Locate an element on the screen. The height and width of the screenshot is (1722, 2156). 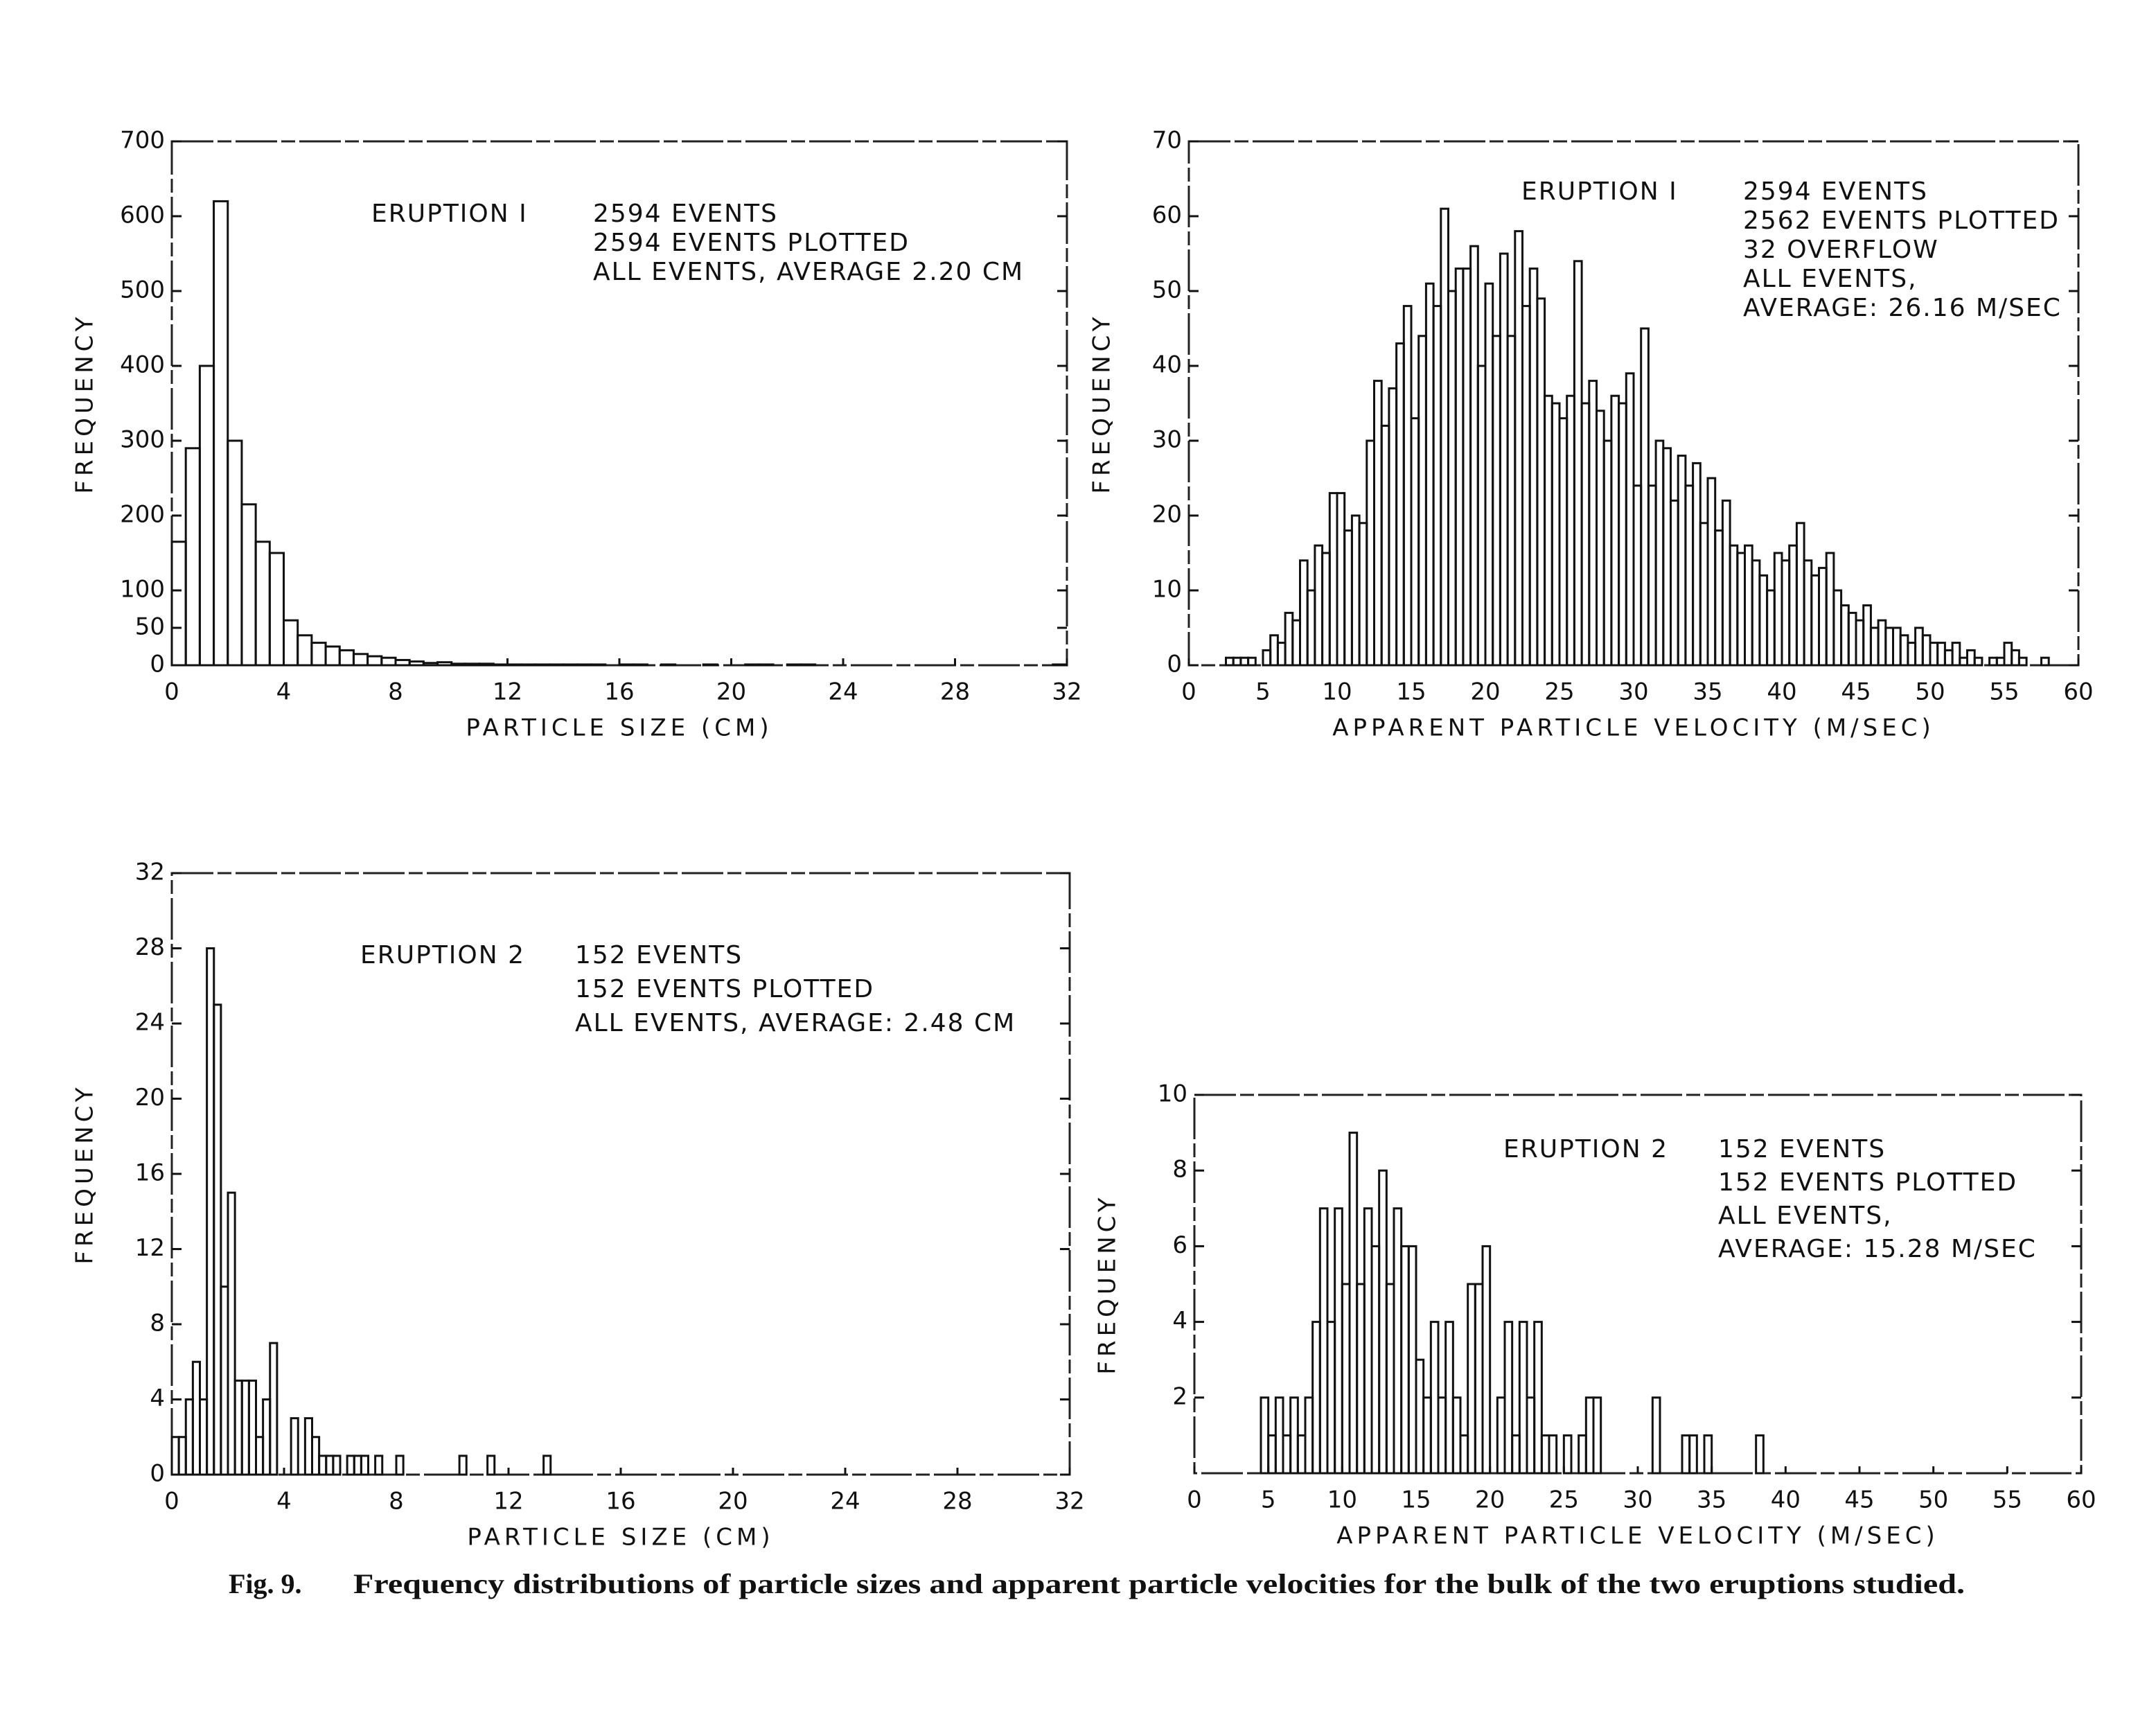
y-tick-label: 300 is located at coordinates (142, 440).